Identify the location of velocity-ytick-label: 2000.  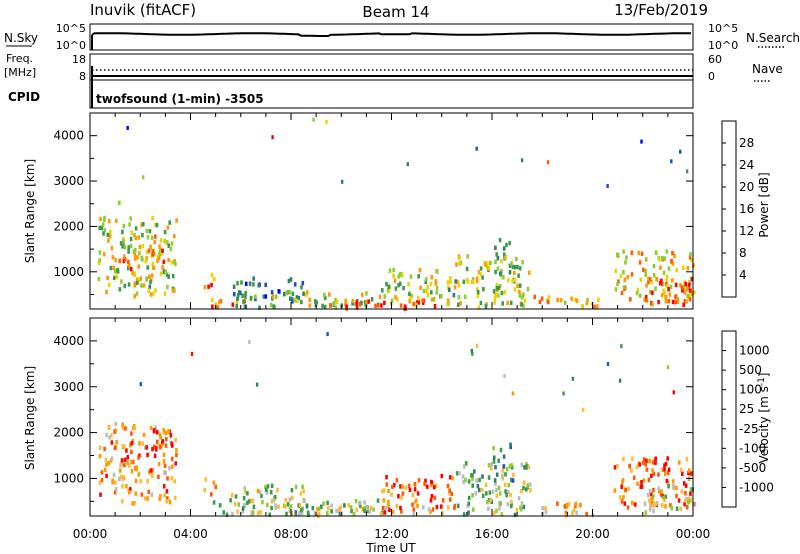
(68, 433).